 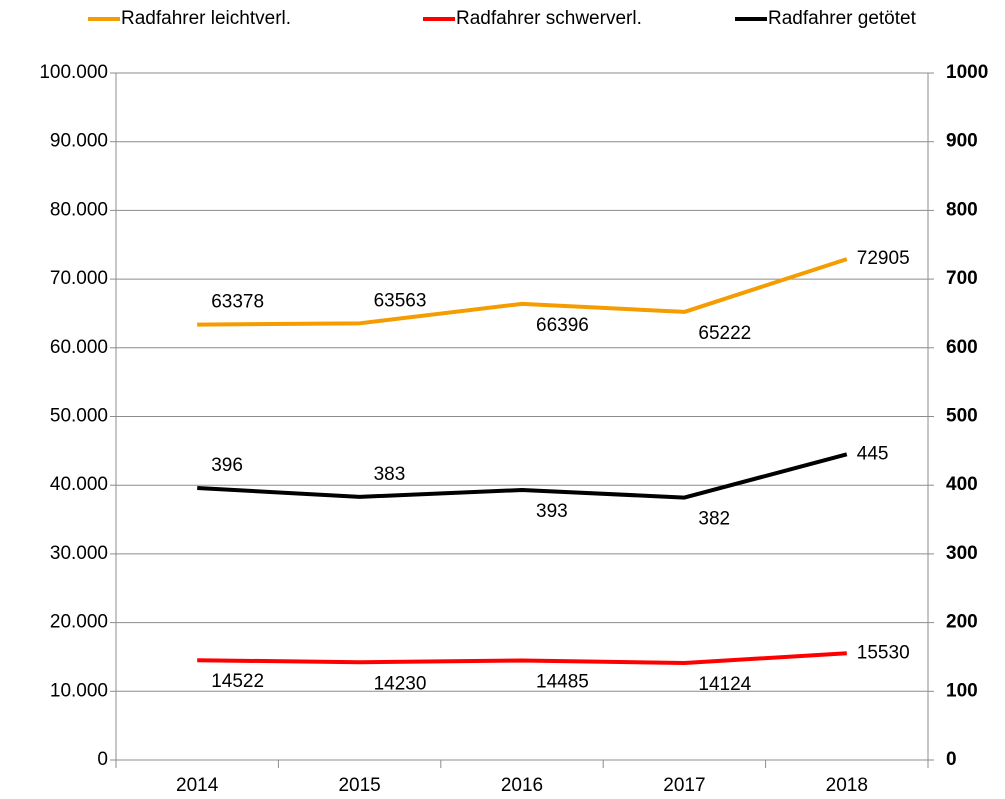 I want to click on legend-label: Radfahrer leichtverl., so click(x=206, y=18).